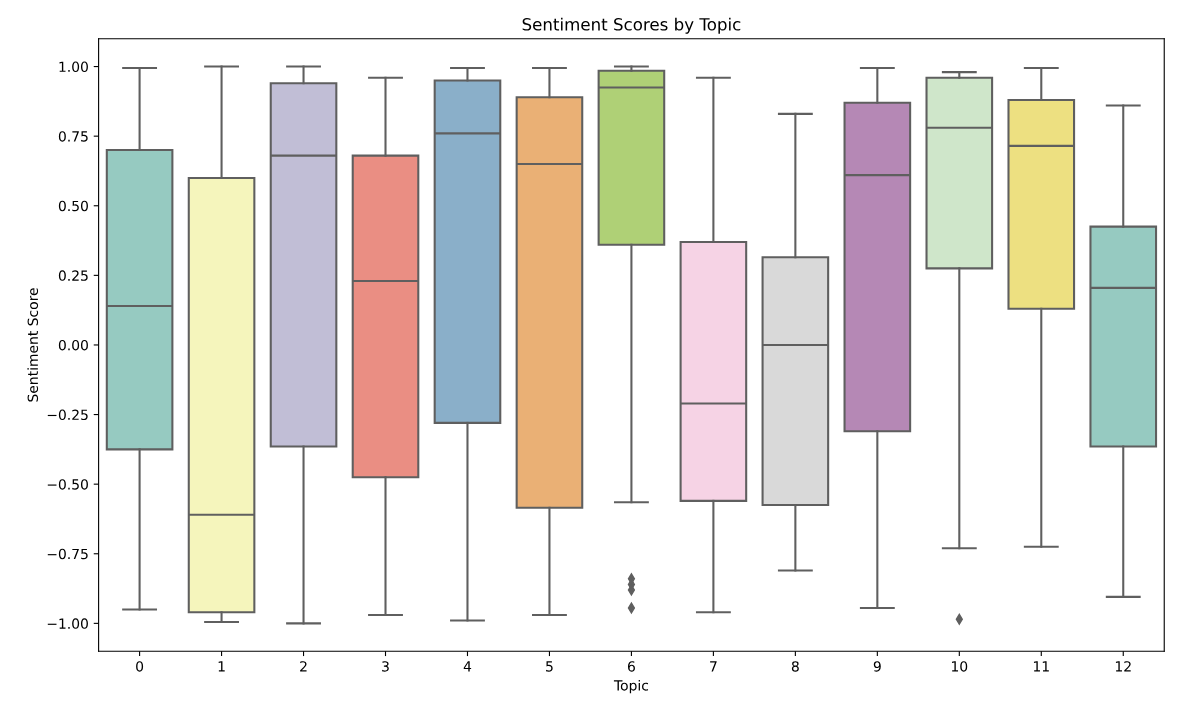  What do you see at coordinates (67, 623) in the screenshot?
I see `y-tick-label: −1.00` at bounding box center [67, 623].